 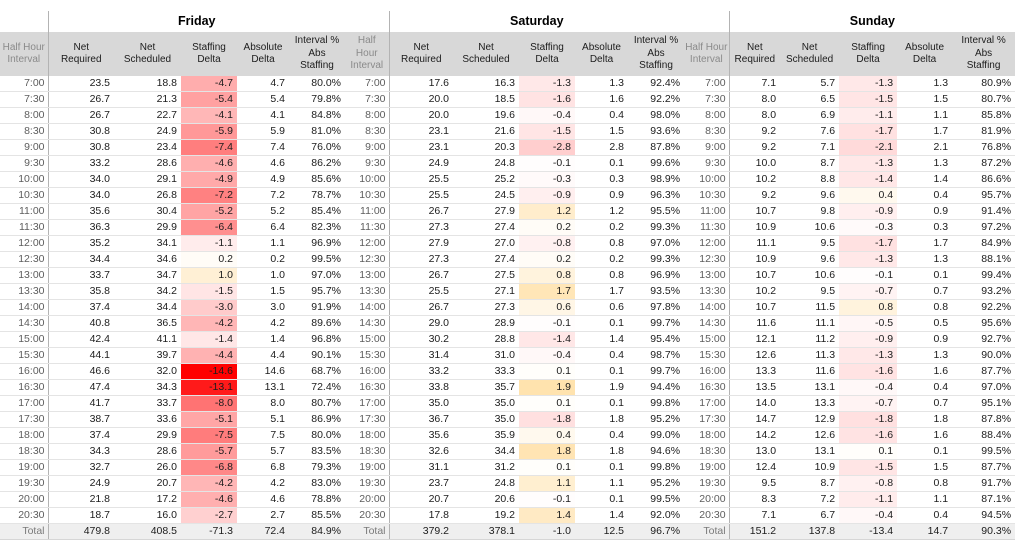 What do you see at coordinates (707, 291) in the screenshot?
I see `half-hour-interval-cell: 13:30` at bounding box center [707, 291].